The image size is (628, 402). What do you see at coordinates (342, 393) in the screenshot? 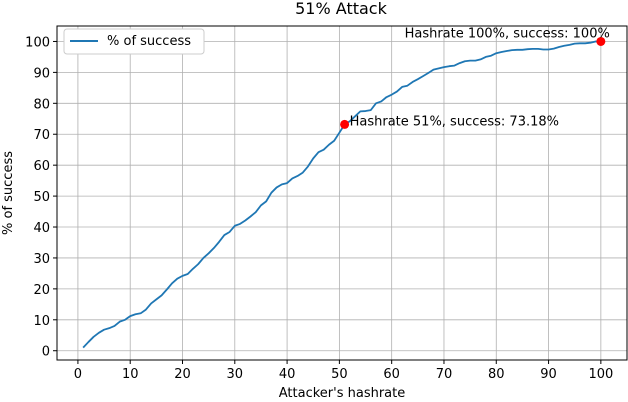
I see `x-axis-label: Attacker's hashrate` at bounding box center [342, 393].